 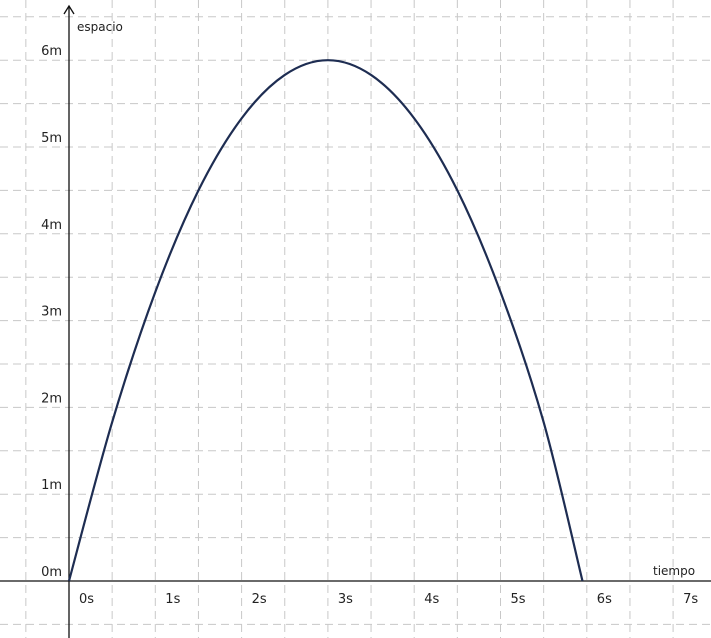 What do you see at coordinates (86, 599) in the screenshot?
I see `x-tick-label: 0s` at bounding box center [86, 599].